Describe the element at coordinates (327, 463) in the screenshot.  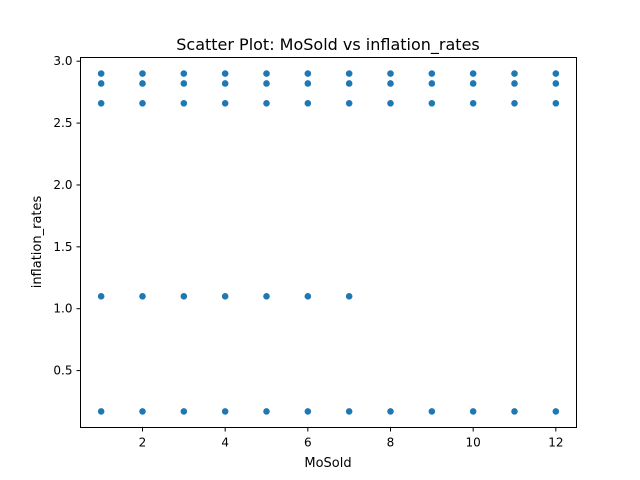
I see `x-axis-label: MoSold` at that location.